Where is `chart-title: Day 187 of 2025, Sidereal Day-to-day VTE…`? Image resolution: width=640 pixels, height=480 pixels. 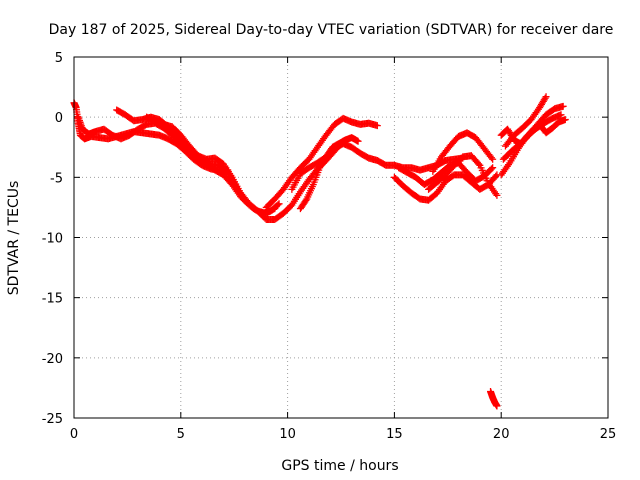
chart-title: Day 187 of 2025, Sidereal Day-to-day VTE… is located at coordinates (331, 30).